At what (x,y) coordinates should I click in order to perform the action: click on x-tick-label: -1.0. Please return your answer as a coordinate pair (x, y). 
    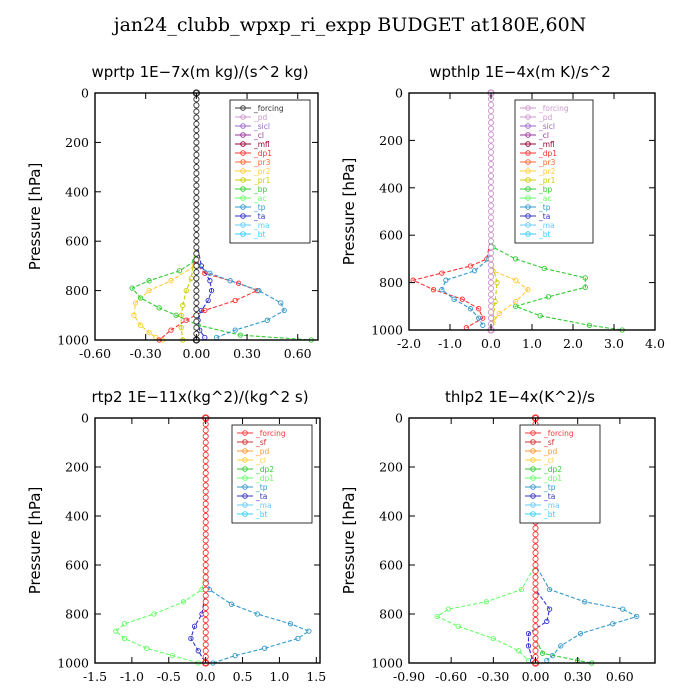
    Looking at the image, I should click on (450, 343).